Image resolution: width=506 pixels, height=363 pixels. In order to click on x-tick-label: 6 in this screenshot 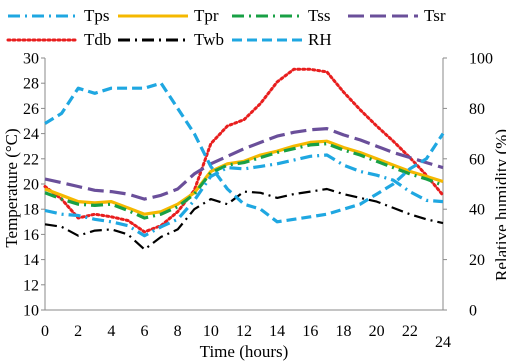, I will do `click(145, 331)`.